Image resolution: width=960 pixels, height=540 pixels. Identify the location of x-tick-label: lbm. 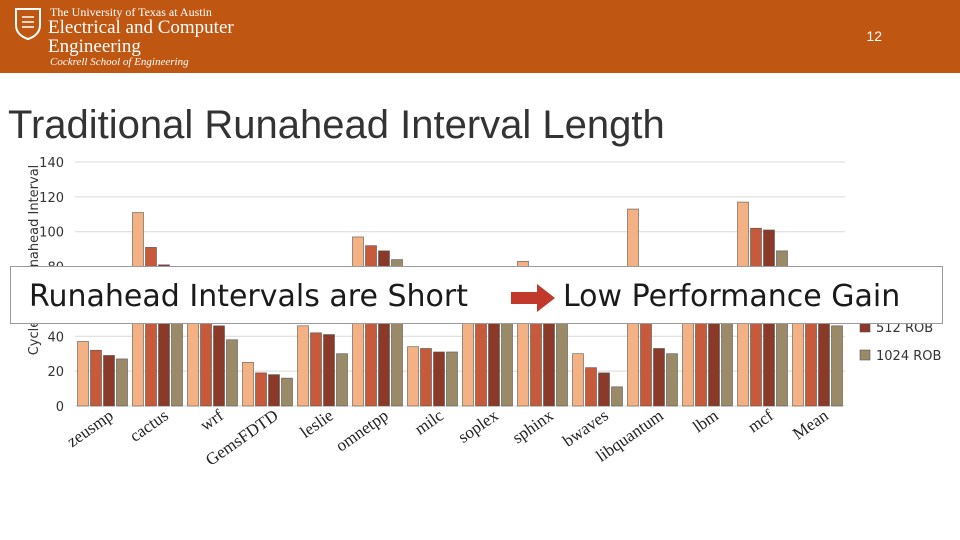
(705, 421).